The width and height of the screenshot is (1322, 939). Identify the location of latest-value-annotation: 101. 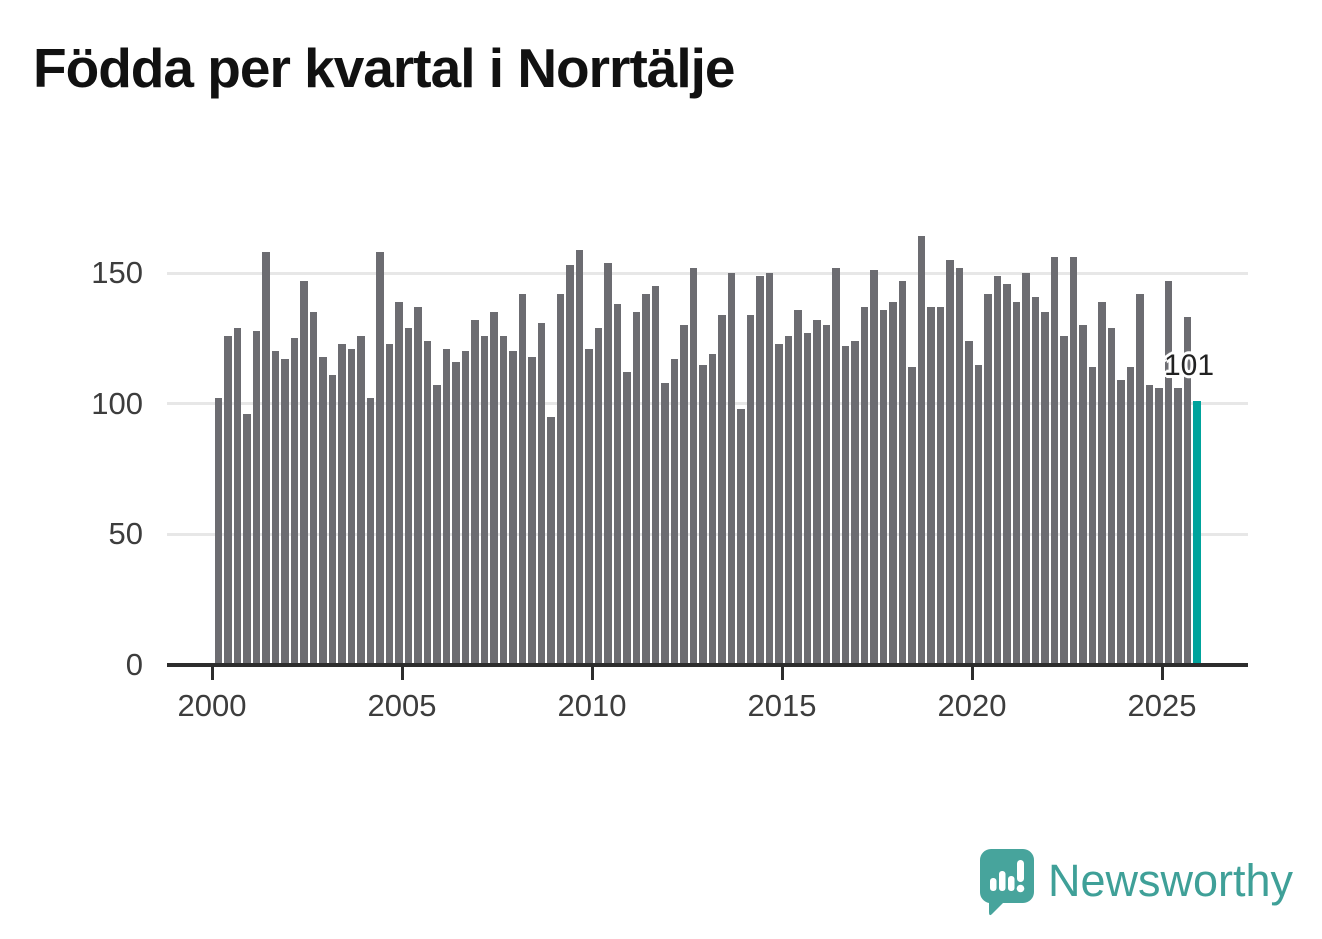
(1189, 365).